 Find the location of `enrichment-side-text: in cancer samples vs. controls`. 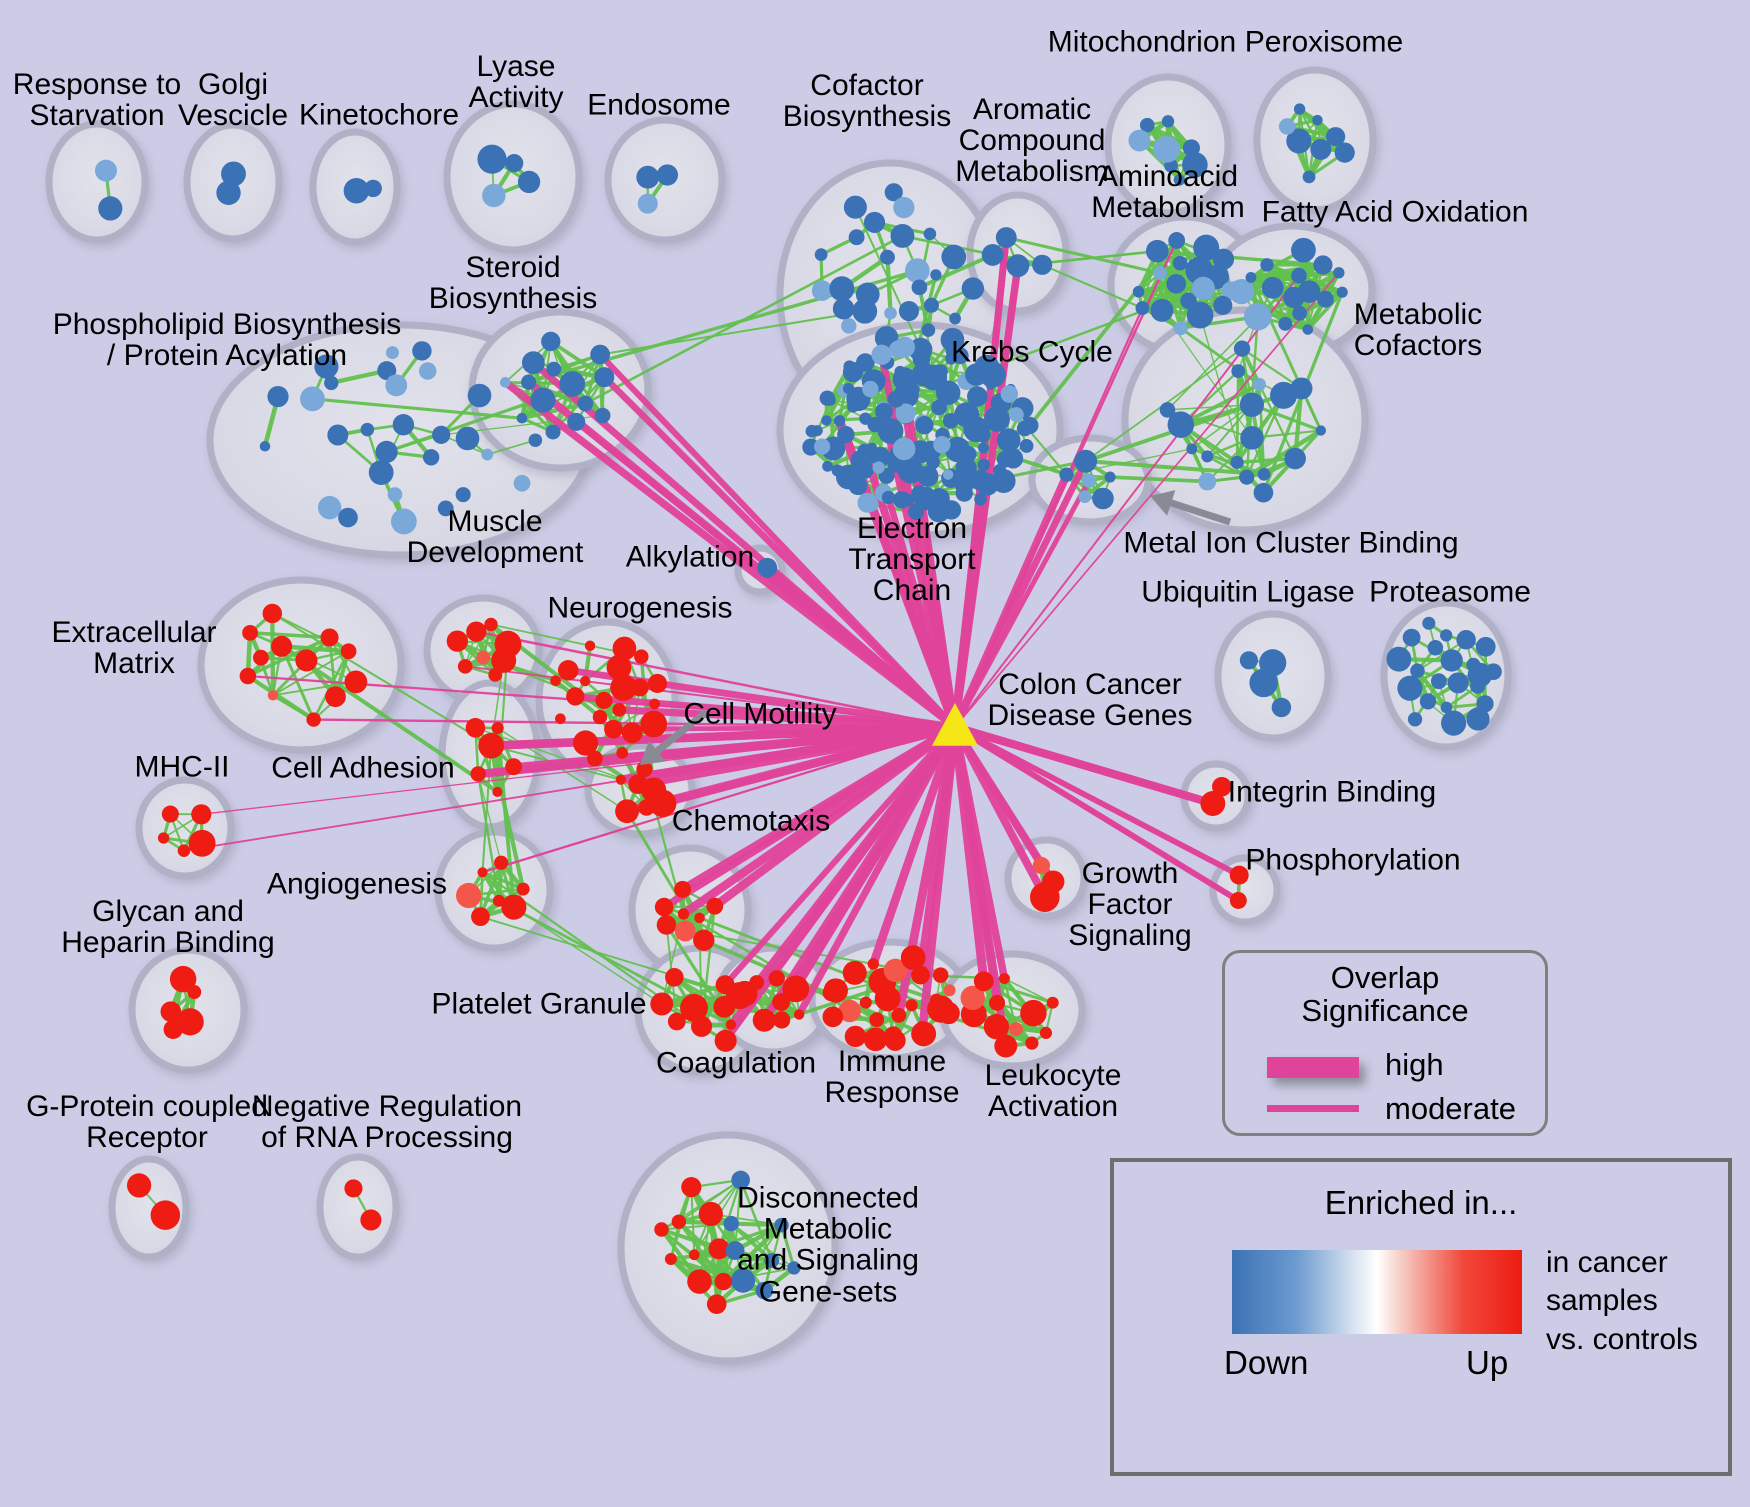

enrichment-side-text: in cancer samples vs. controls is located at coordinates (1622, 1301).